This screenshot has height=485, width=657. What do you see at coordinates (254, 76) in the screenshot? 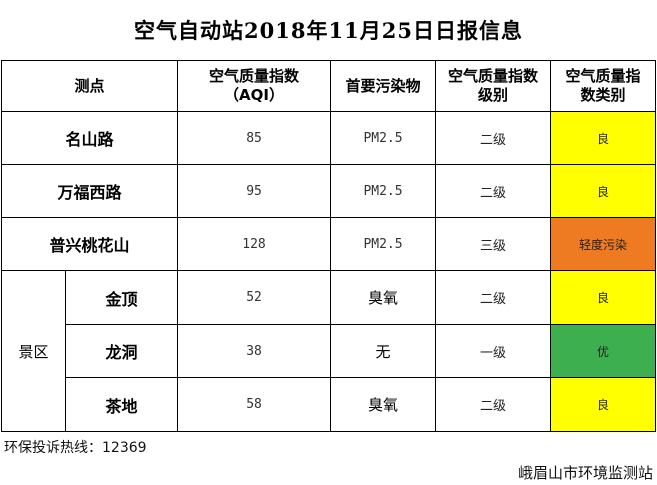
I see `header-aqi-line1: 空气质量指数` at bounding box center [254, 76].